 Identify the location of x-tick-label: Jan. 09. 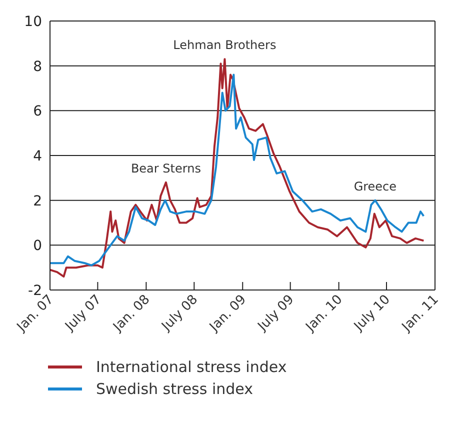
(228, 314).